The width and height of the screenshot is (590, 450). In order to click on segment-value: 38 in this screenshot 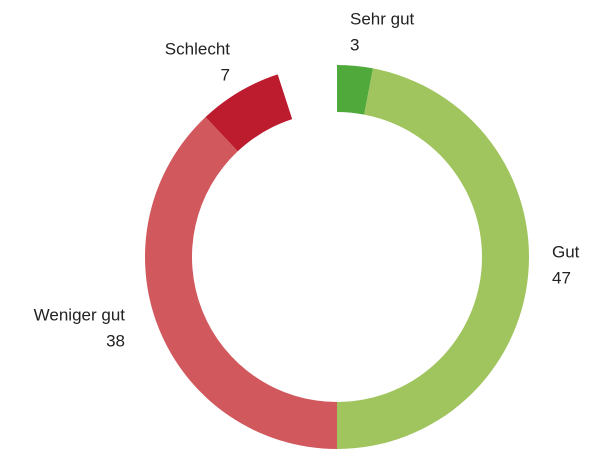, I will do `click(115, 340)`.